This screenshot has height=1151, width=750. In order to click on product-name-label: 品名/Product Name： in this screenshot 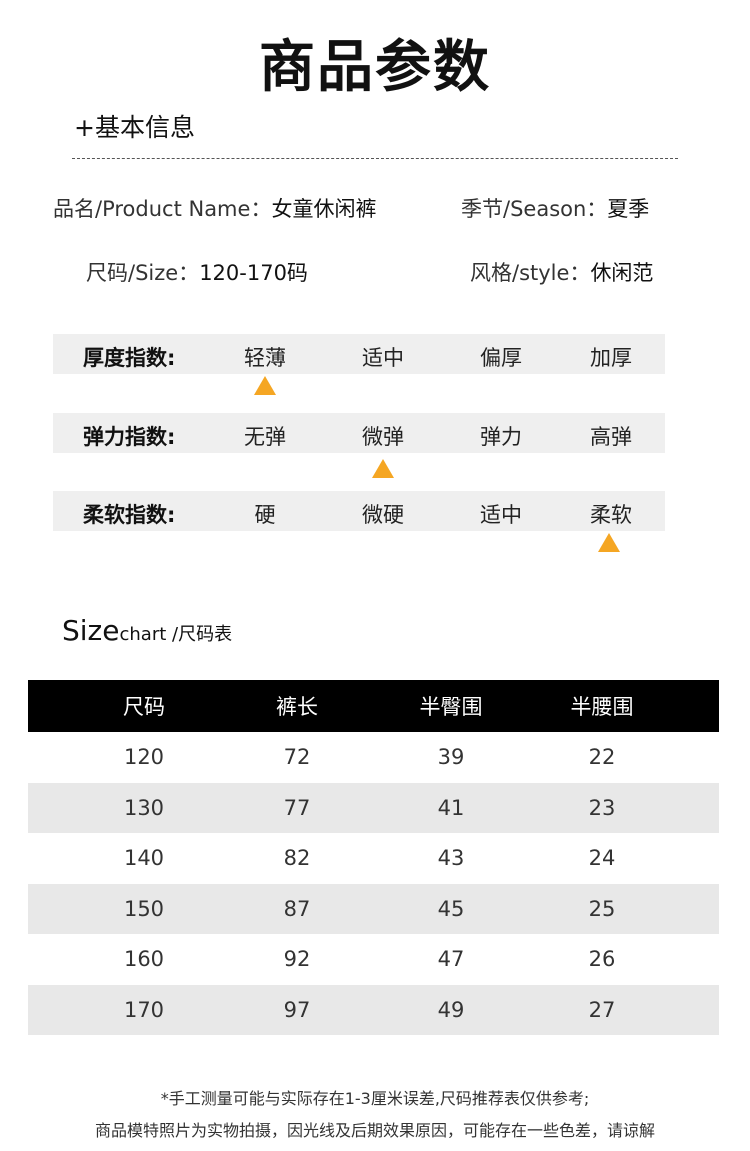, I will do `click(162, 209)`.